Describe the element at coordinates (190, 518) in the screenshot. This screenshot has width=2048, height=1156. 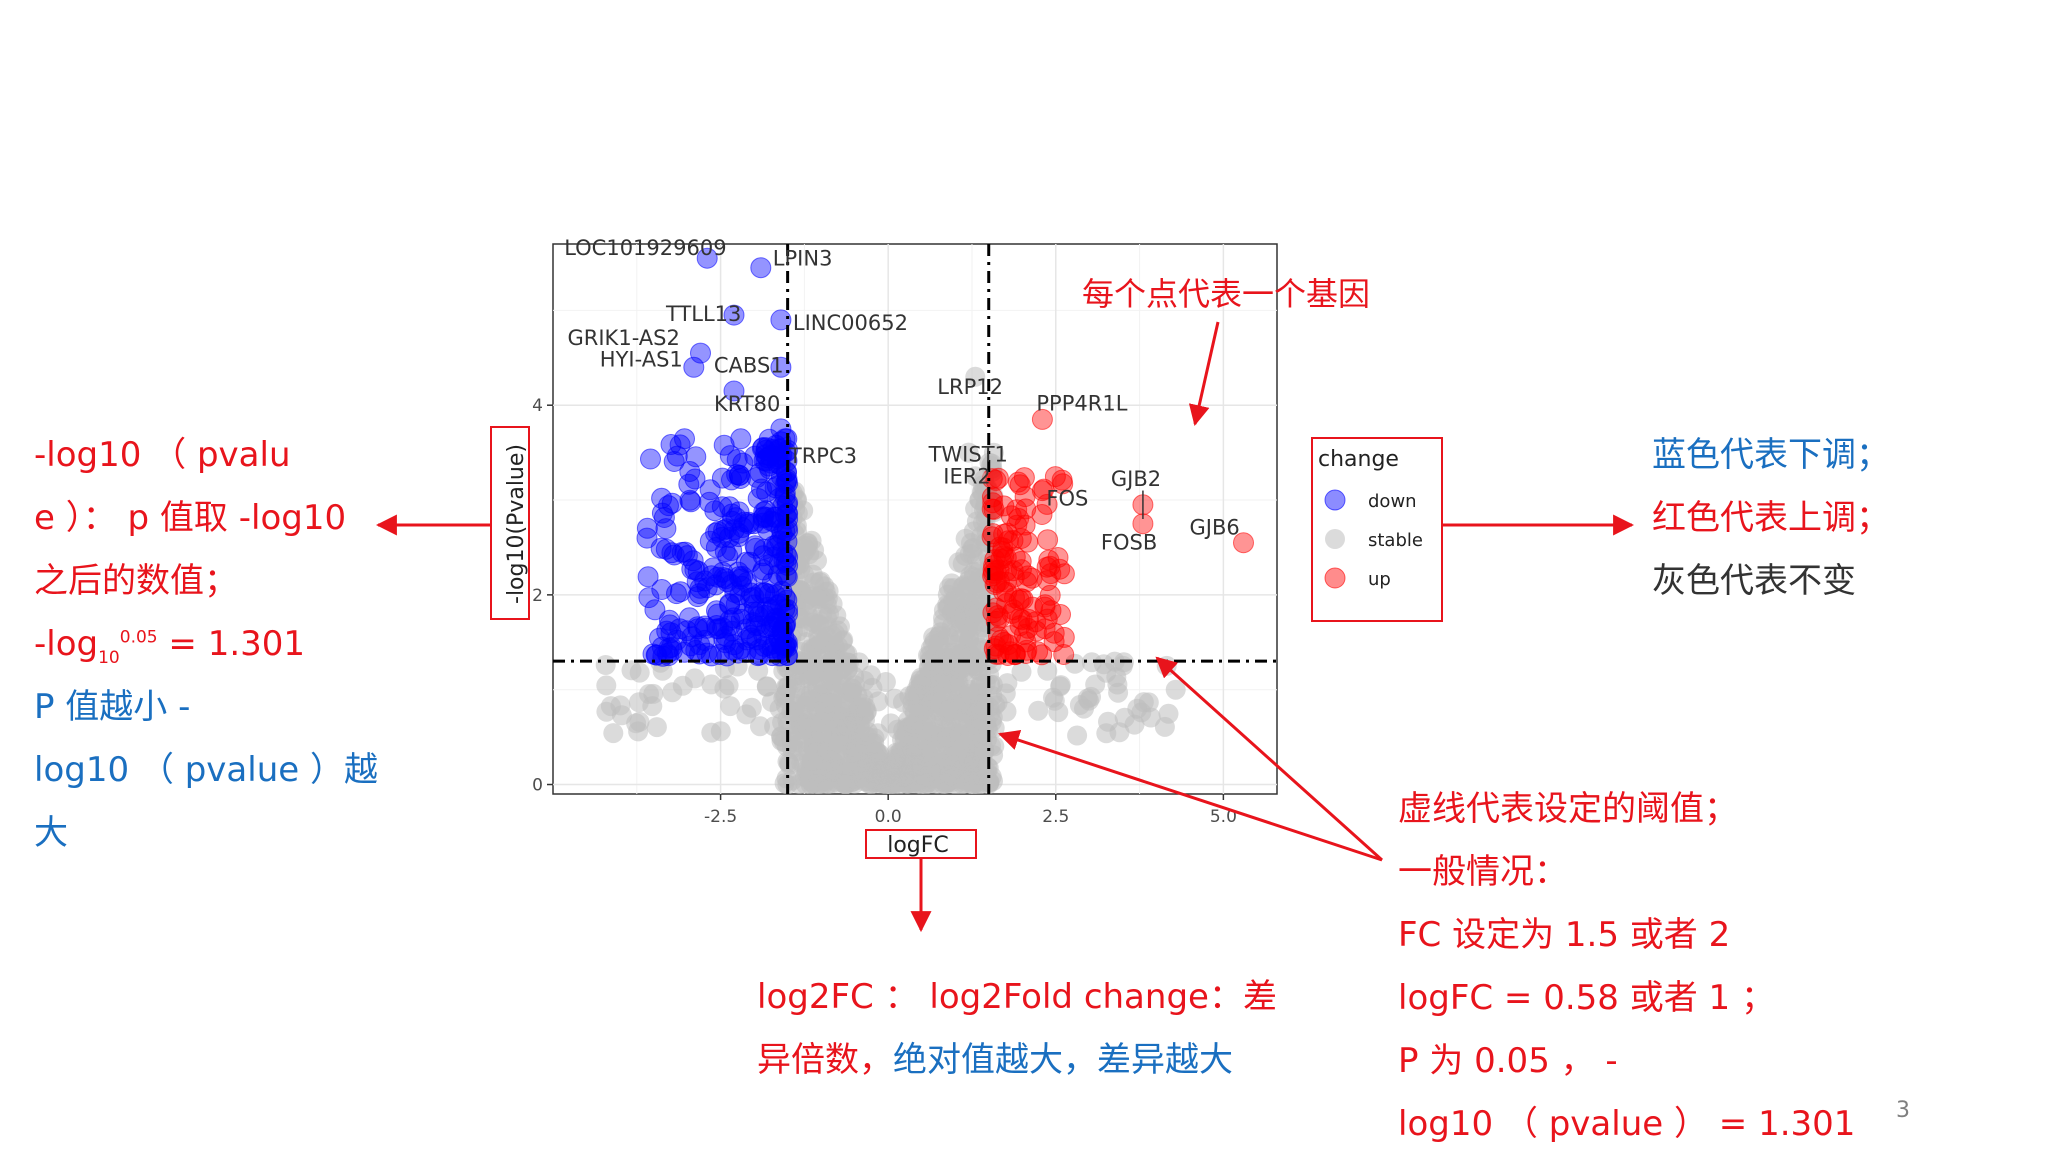
I see `left-note-line2: e ）： p 值取 -log10` at that location.